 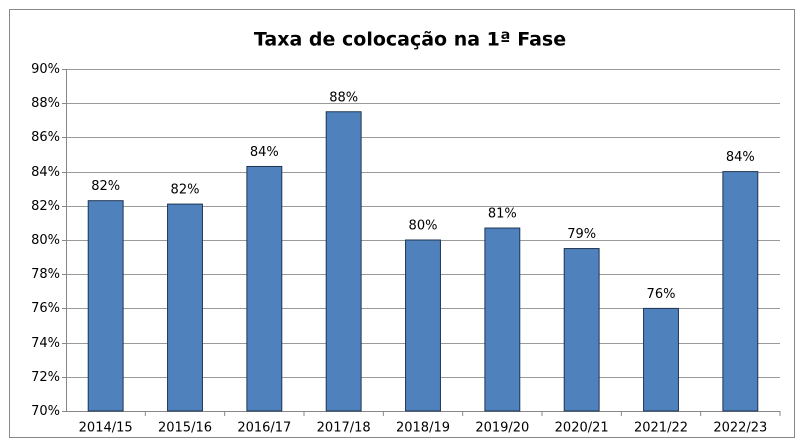 I want to click on y-tick-label: 70%, so click(x=45, y=411).